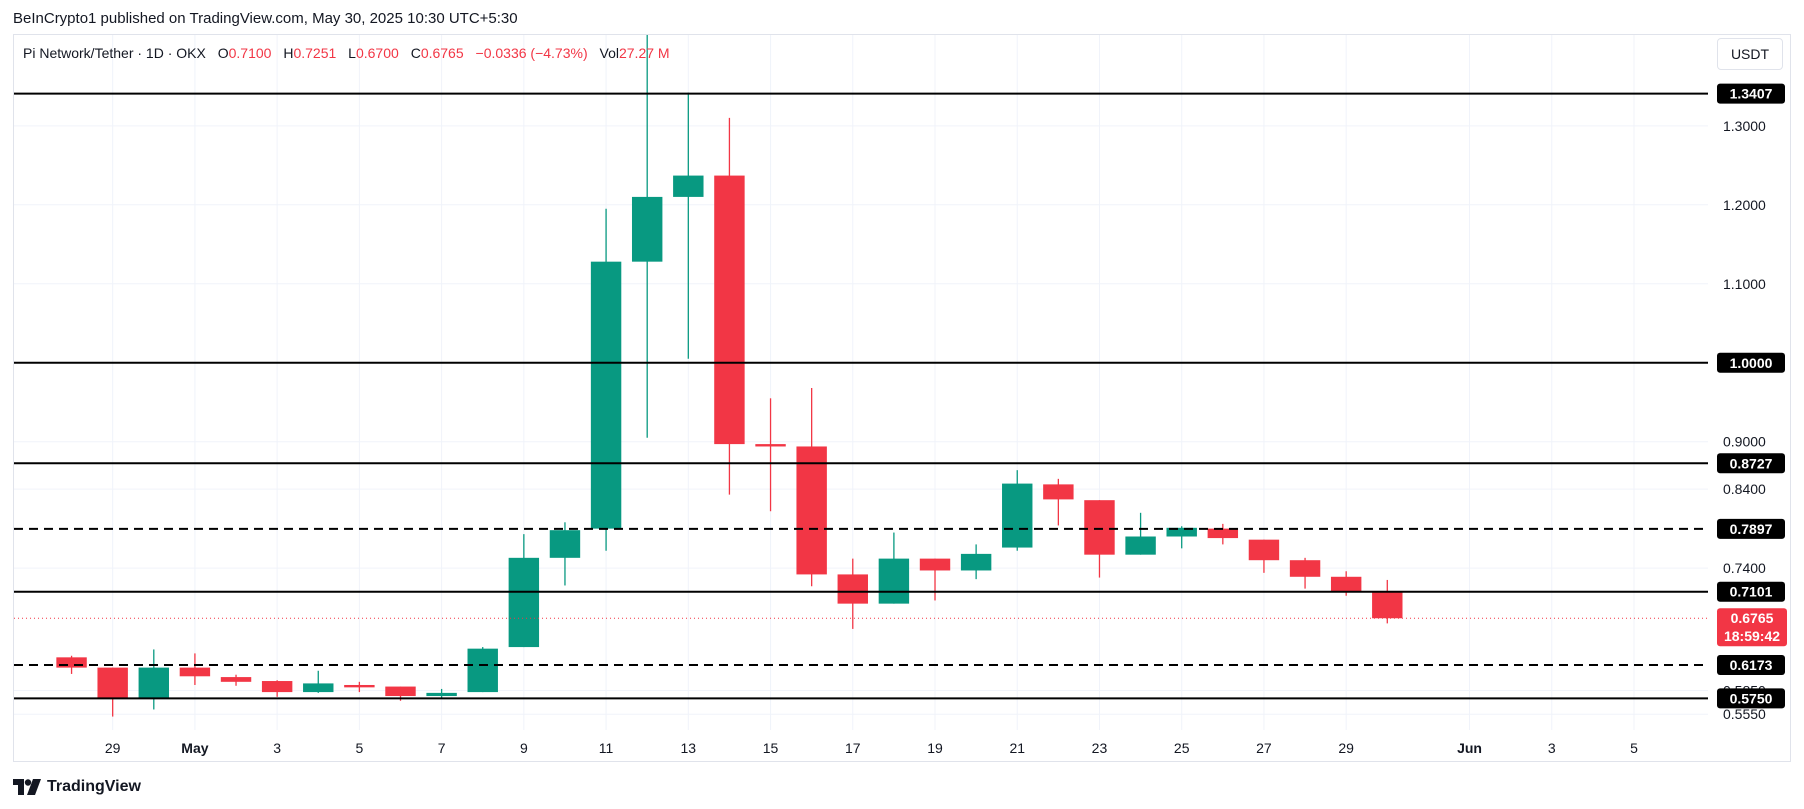 The width and height of the screenshot is (1804, 809). Describe the element at coordinates (377, 53) in the screenshot. I see `low-value: 0.6700` at that location.